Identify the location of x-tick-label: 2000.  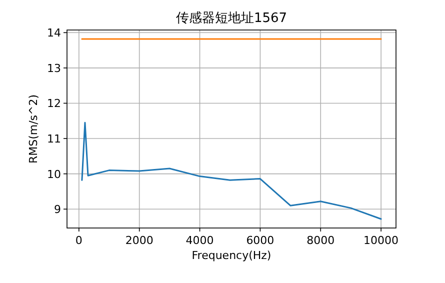
(139, 240).